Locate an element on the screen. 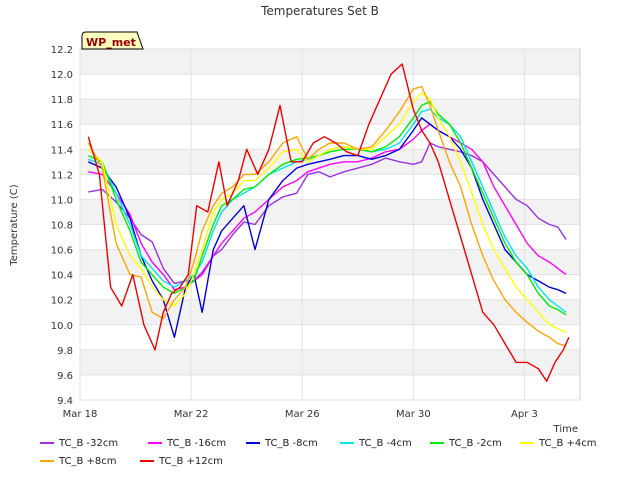 Image resolution: width=640 pixels, height=480 pixels. legend-item: TC_B +4cm is located at coordinates (558, 444).